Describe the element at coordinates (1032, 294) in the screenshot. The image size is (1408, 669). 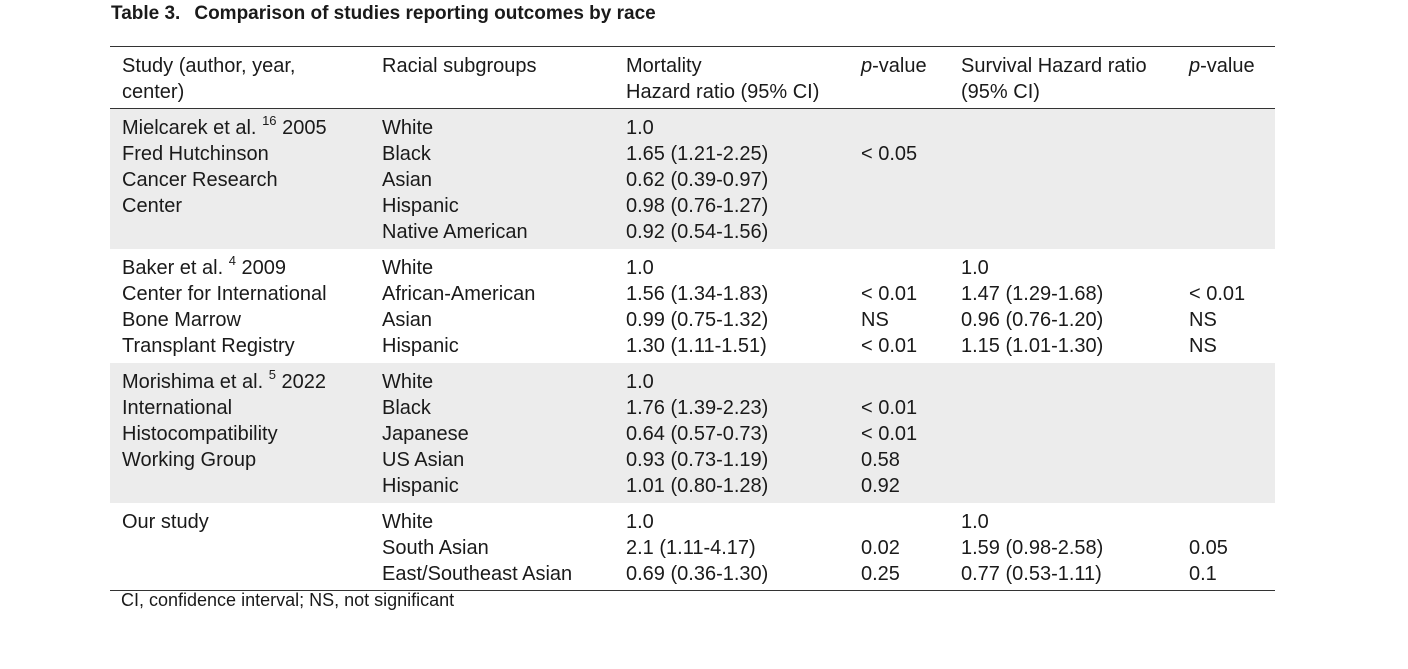
I see `survival-hr-value: 1.47 (1.29-1.68)` at that location.